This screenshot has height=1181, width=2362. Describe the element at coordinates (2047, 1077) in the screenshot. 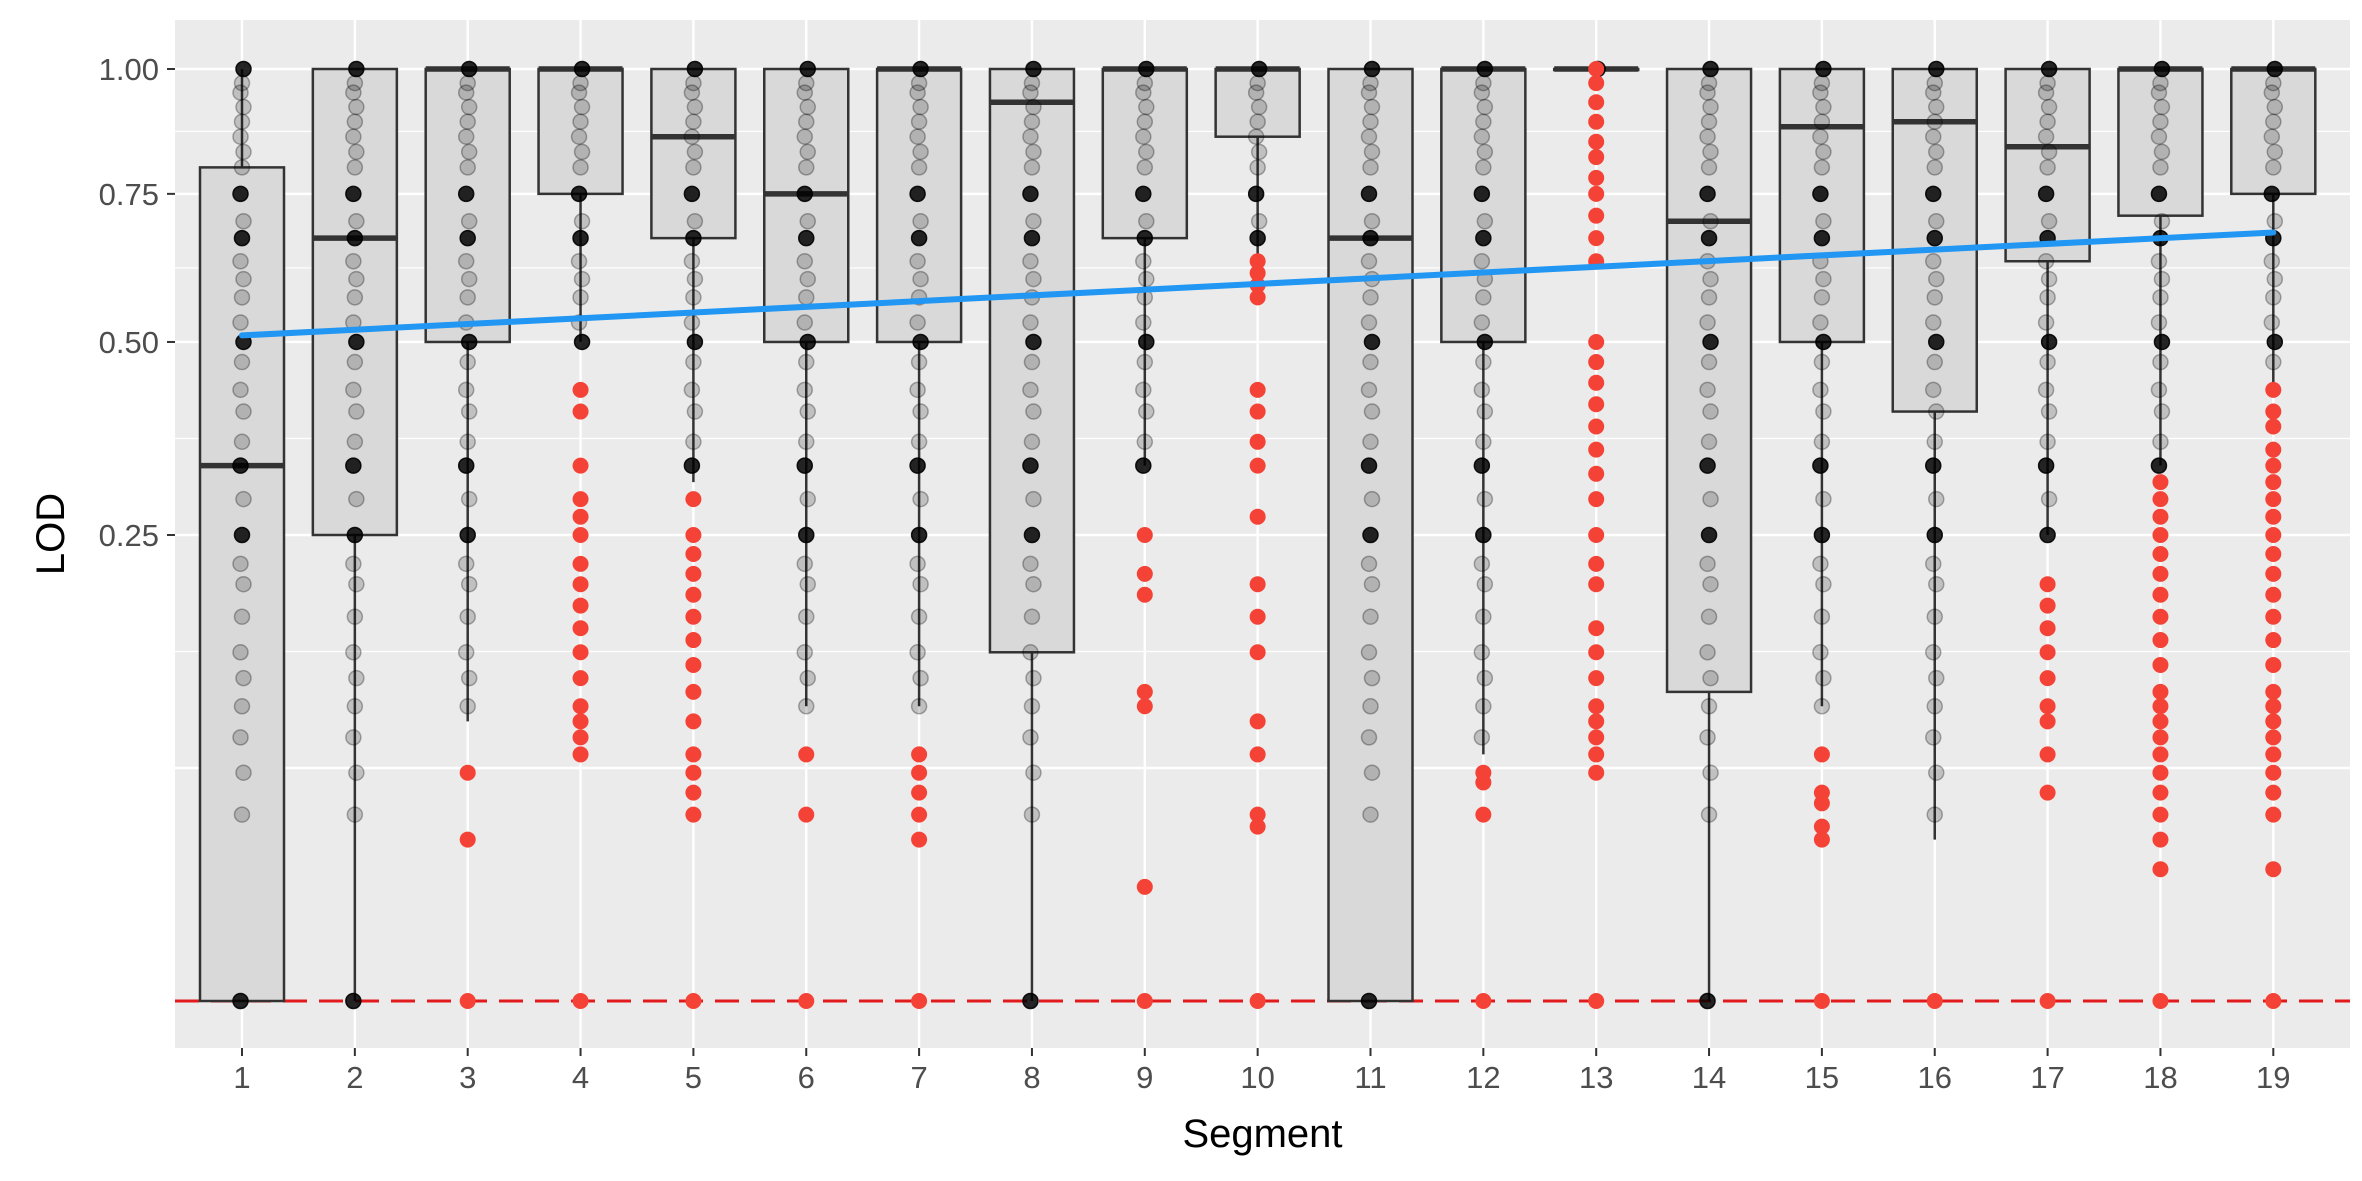

I see `x-tick-label: 17` at that location.